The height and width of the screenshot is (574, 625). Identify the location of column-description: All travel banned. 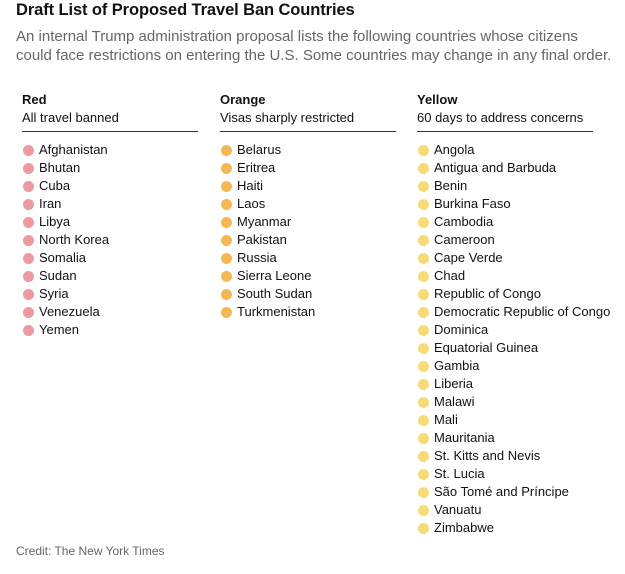
(70, 117).